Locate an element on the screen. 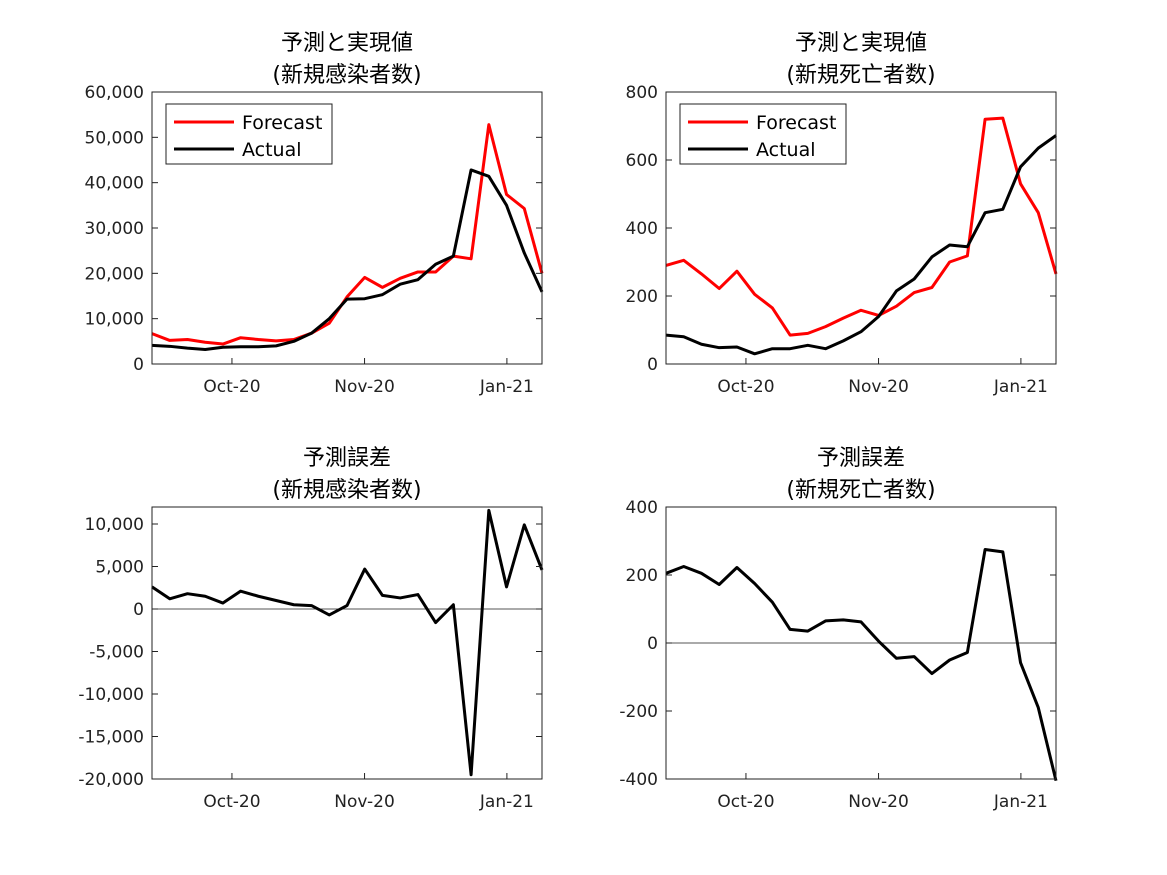 This screenshot has height=875, width=1167. y-tick-label: -5,000 is located at coordinates (116, 653).